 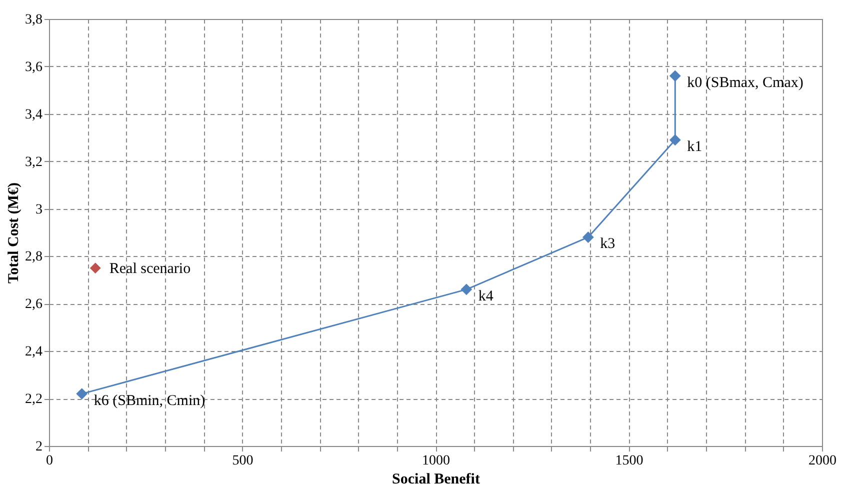 I want to click on x-tick-label: 1000, so click(x=436, y=461).